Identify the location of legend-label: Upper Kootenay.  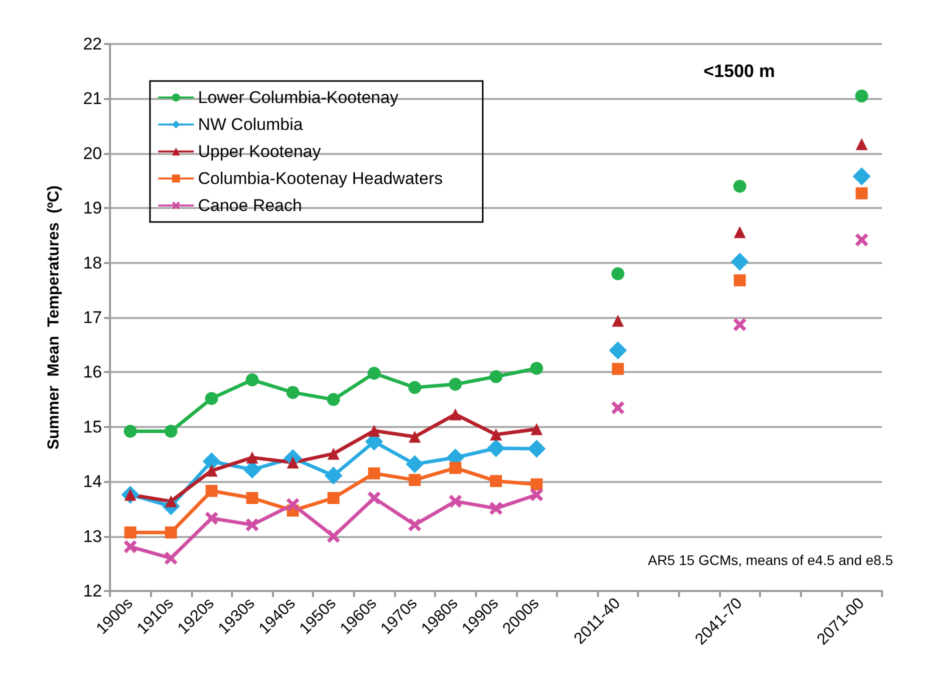
(260, 151).